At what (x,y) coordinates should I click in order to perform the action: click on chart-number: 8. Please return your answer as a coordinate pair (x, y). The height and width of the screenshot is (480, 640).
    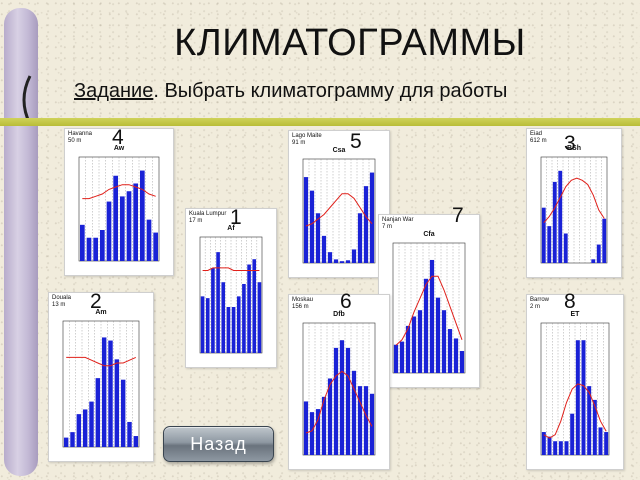
    Looking at the image, I should click on (570, 301).